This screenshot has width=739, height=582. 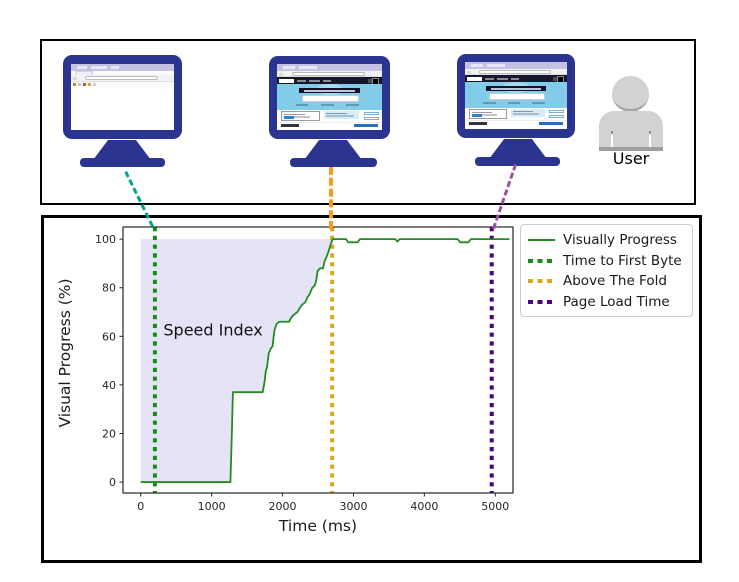 I want to click on user-avatar-head, so click(x=630, y=94).